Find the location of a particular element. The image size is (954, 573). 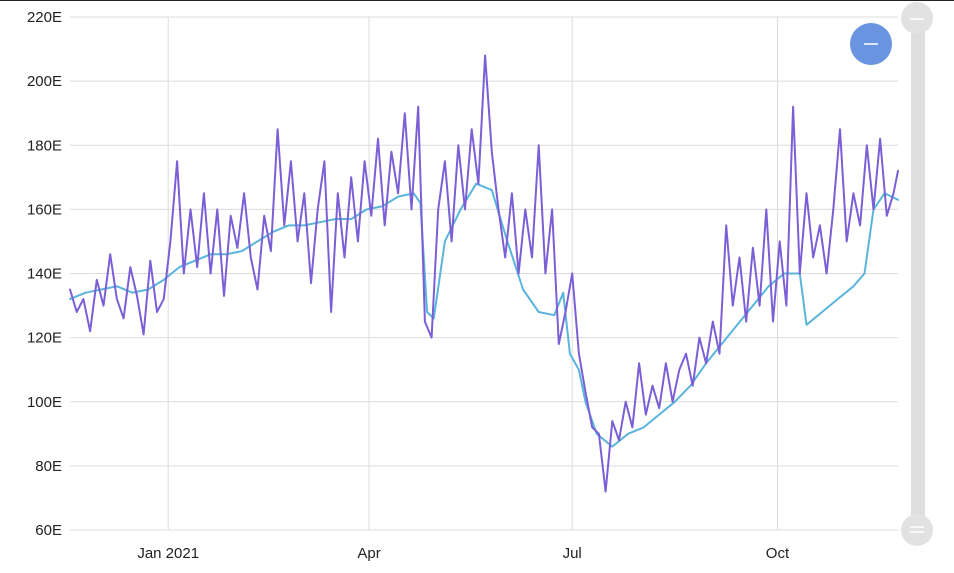

scrollbar is located at coordinates (917, 274).